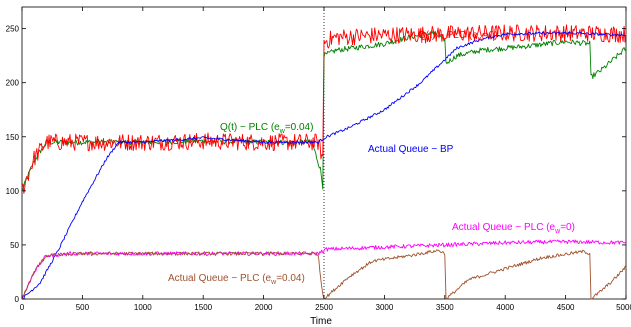 The height and width of the screenshot is (327, 631). What do you see at coordinates (557, 231) in the screenshot?
I see `annot-actual-plc-ew0-sub: w` at bounding box center [557, 231].